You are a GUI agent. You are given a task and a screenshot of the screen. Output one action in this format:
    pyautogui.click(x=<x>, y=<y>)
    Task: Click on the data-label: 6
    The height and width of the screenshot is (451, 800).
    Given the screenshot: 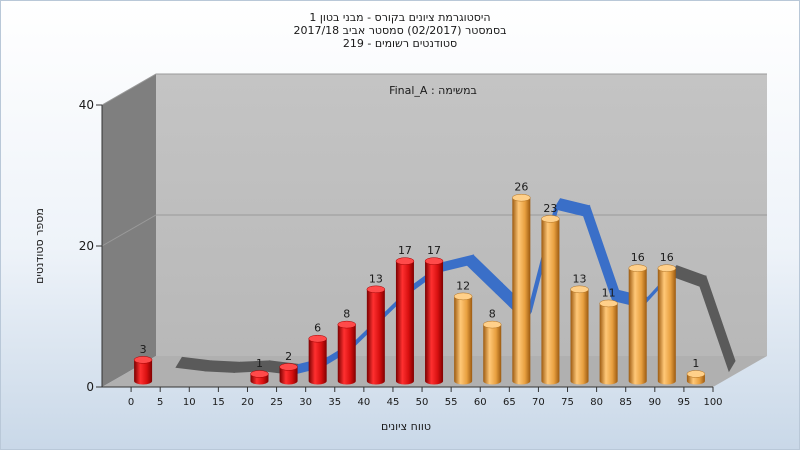 What is the action you would take?
    pyautogui.click(x=317, y=328)
    